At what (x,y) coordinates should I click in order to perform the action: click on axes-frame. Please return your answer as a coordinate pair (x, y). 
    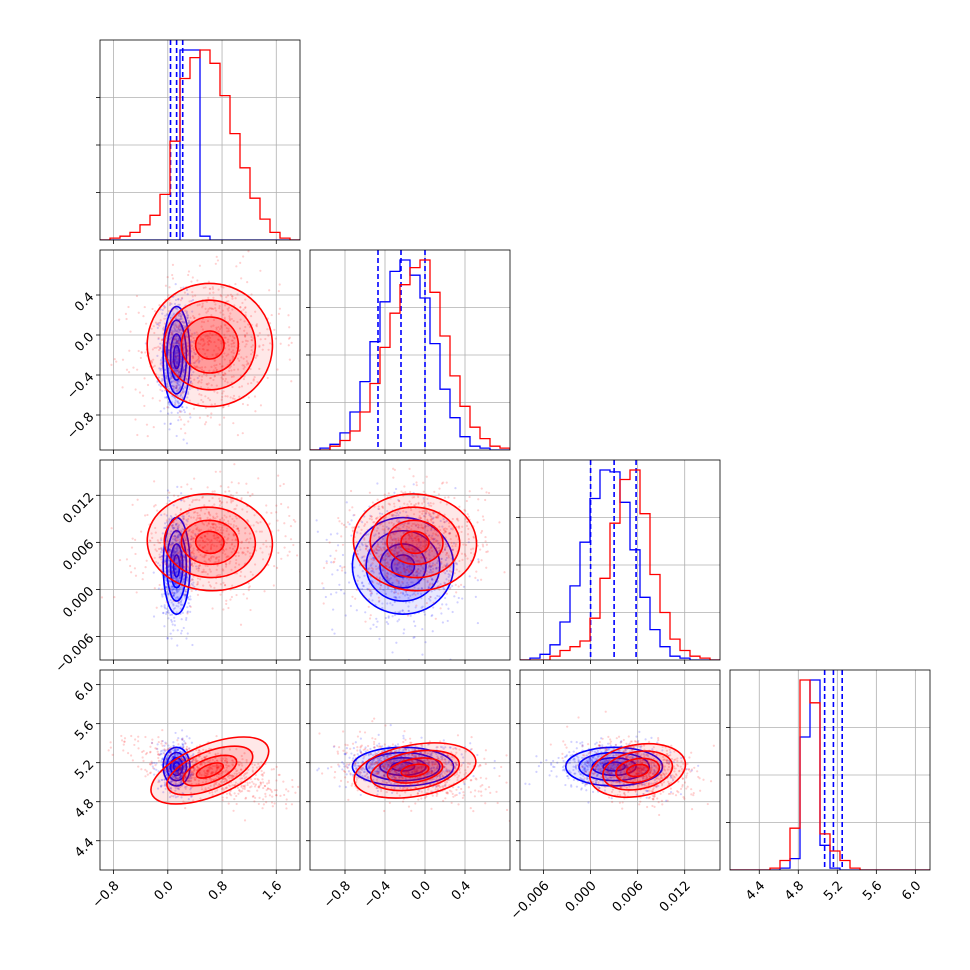
    Looking at the image, I should click on (200, 350).